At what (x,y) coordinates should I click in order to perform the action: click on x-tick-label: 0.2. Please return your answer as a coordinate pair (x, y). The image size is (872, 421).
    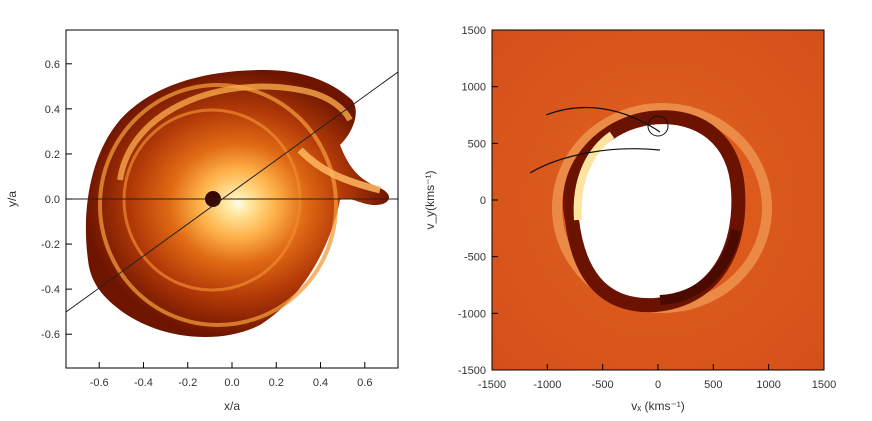
    Looking at the image, I should click on (276, 383).